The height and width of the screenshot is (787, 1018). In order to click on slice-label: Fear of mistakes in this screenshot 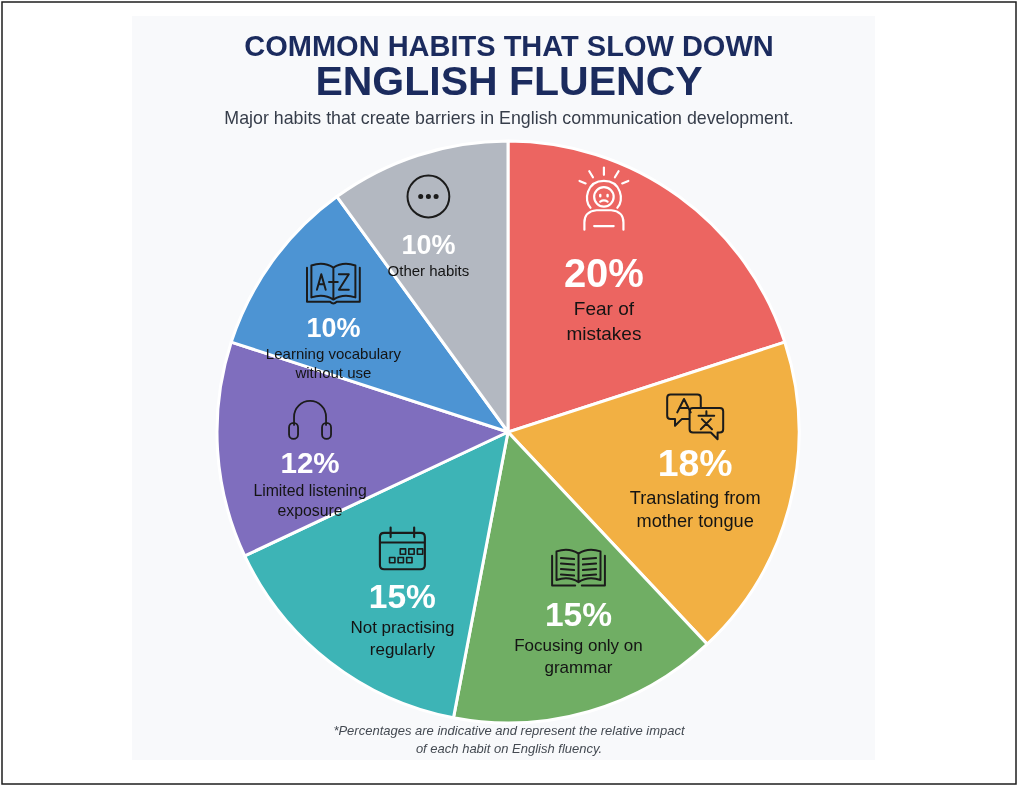, I will do `click(604, 321)`.